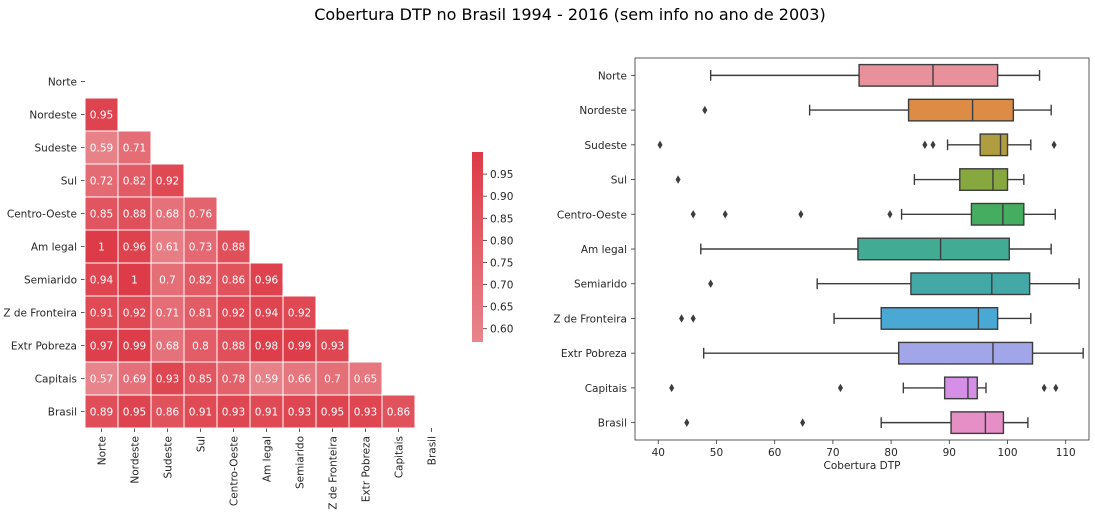  What do you see at coordinates (200, 314) in the screenshot?
I see `heatmap-cell-value: 0.81` at bounding box center [200, 314].